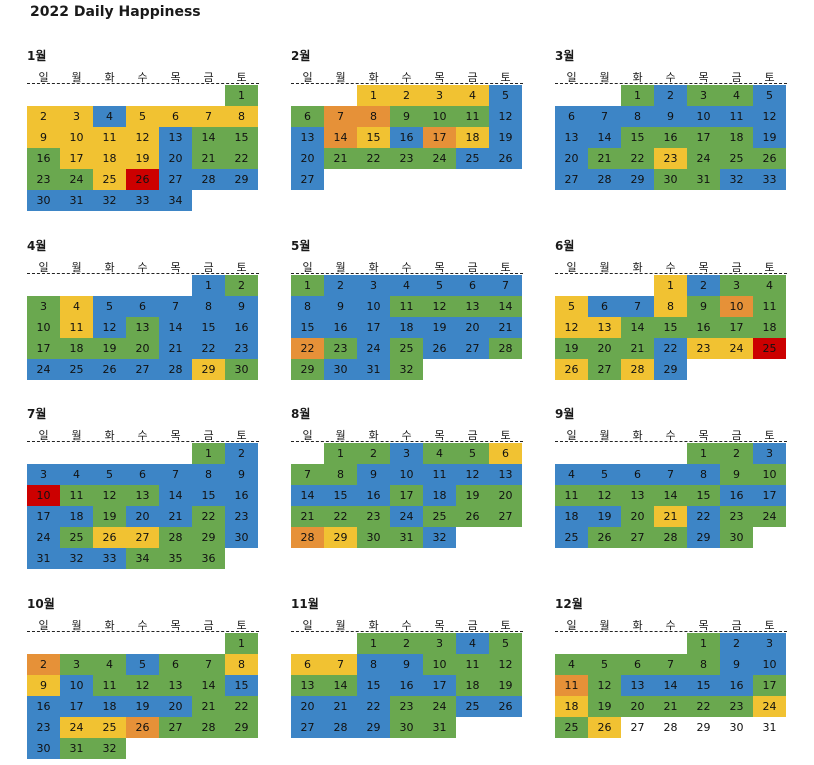 This screenshot has height=765, width=814. Describe the element at coordinates (37, 246) in the screenshot. I see `month-title: 4월` at that location.